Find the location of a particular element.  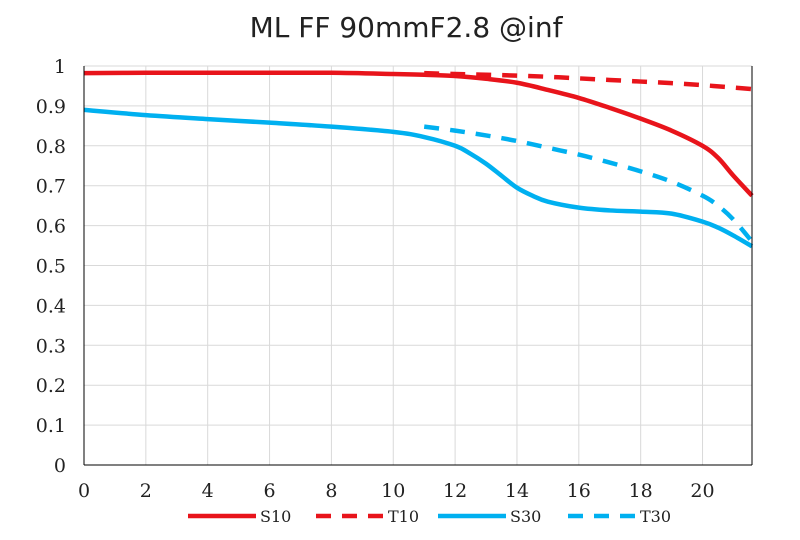

x-tick-label: 12 is located at coordinates (455, 491).